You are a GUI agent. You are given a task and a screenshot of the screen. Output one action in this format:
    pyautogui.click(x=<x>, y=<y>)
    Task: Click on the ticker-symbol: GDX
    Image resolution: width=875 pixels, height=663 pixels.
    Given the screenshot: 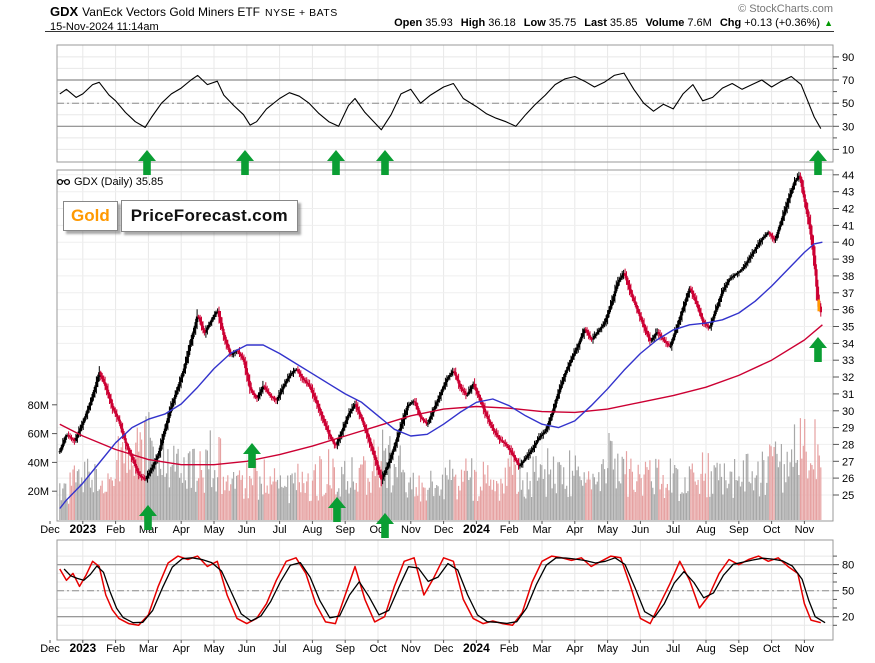 What is the action you would take?
    pyautogui.click(x=64, y=11)
    